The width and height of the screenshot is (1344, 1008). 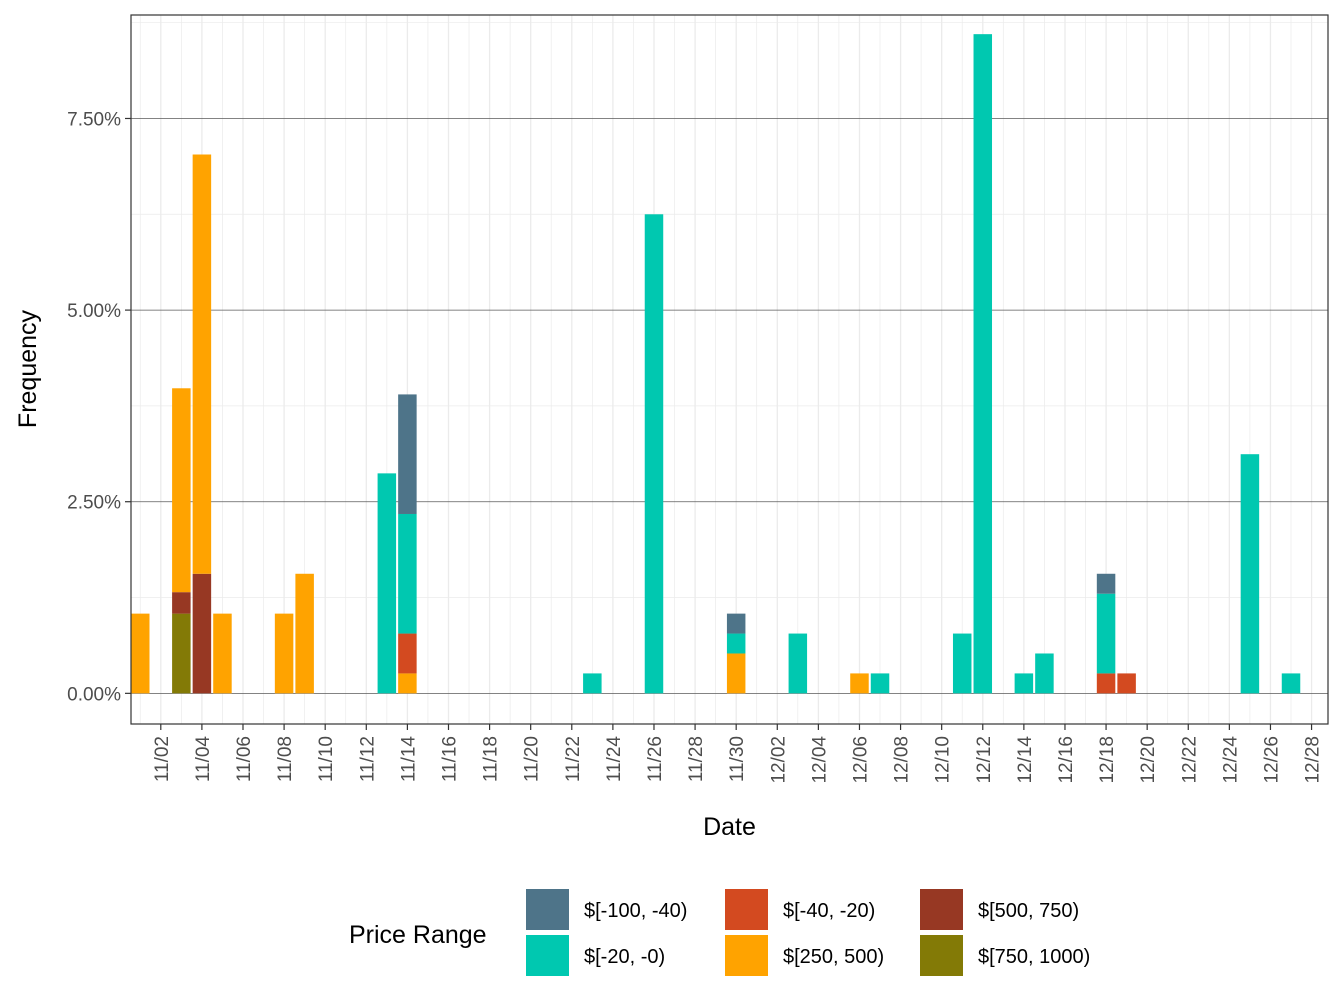 I want to click on x-tick-label: 12/16, so click(x=1066, y=760).